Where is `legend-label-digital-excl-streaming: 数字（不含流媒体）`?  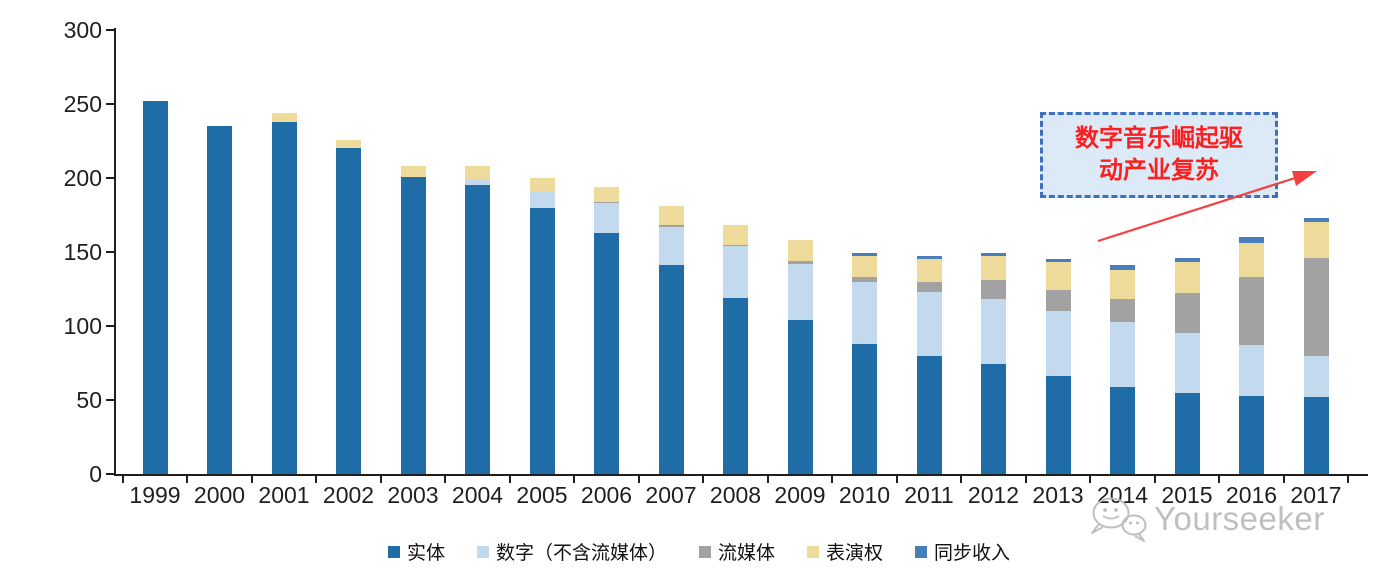
legend-label-digital-excl-streaming: 数字（不含流媒体） is located at coordinates (581, 553).